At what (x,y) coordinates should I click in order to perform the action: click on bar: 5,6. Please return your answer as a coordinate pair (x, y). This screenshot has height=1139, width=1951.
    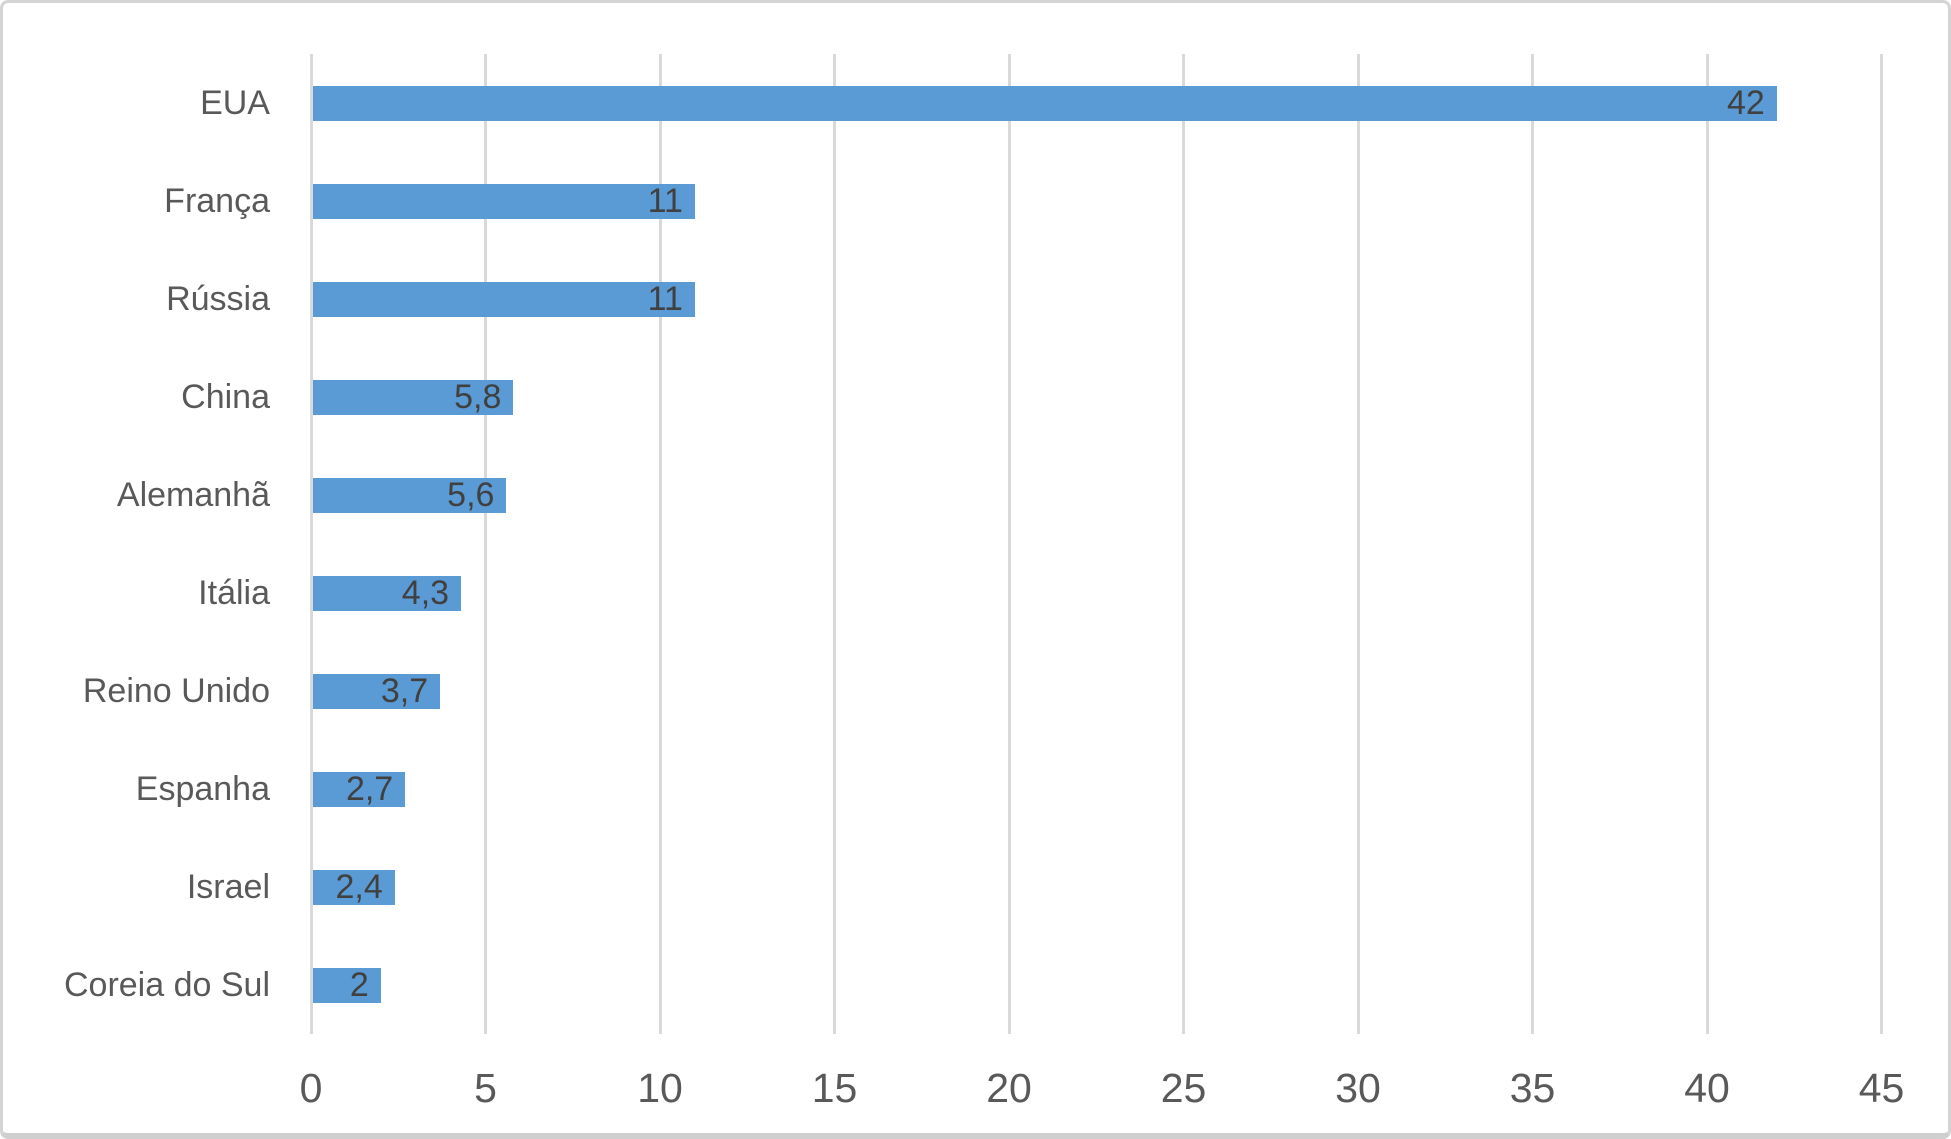
    Looking at the image, I should click on (409, 494).